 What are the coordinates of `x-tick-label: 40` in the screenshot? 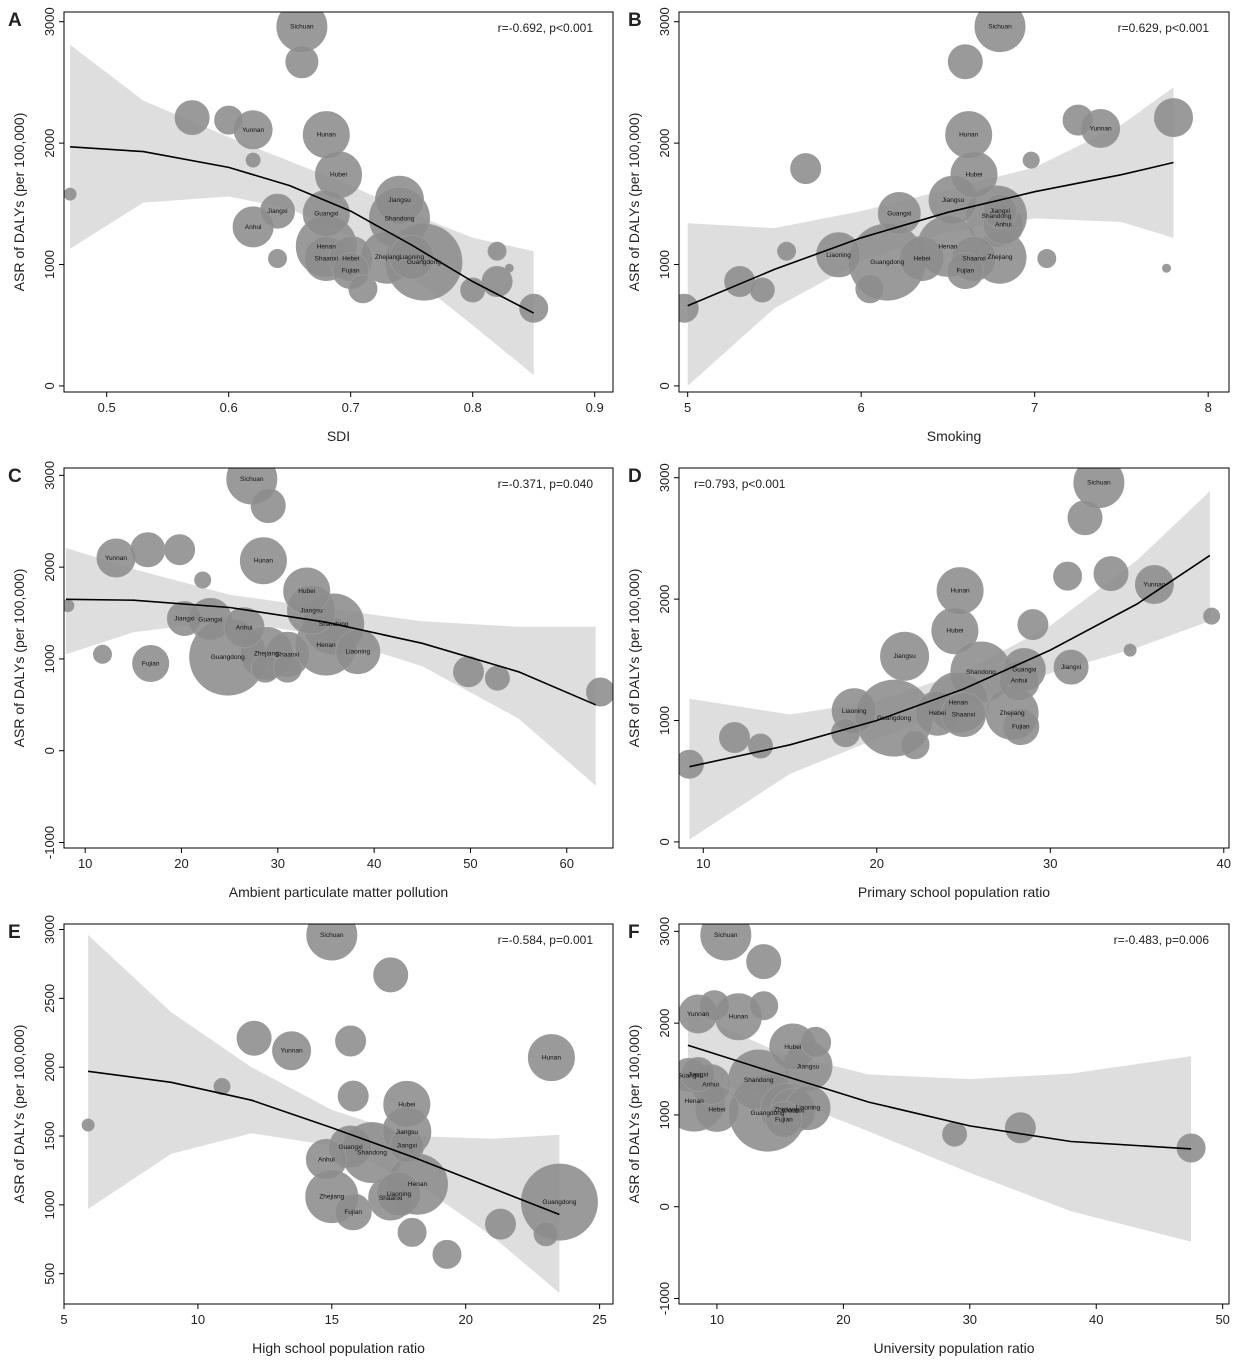 It's located at (374, 863).